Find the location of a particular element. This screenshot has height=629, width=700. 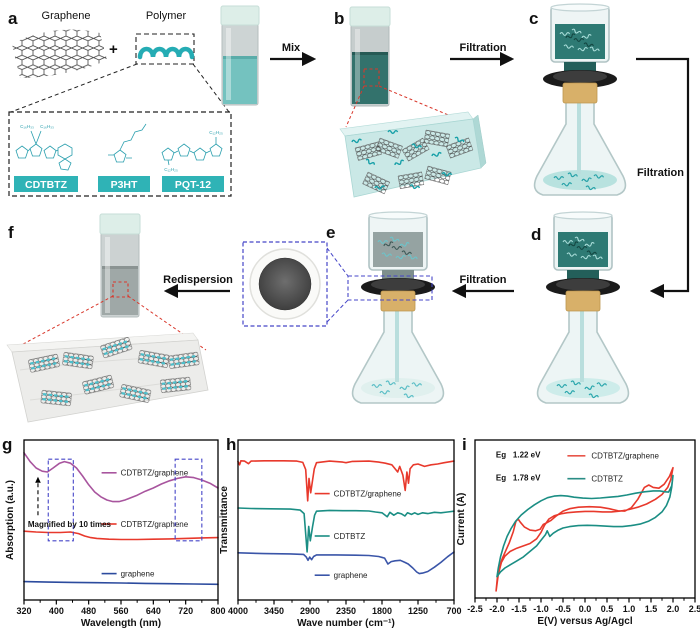

badge-cdtbtz is located at coordinates (46, 184).